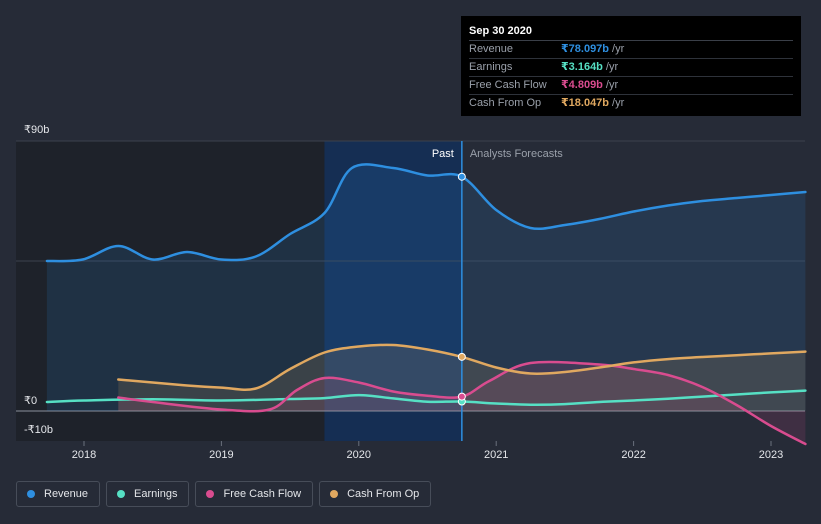 This screenshot has height=524, width=821. I want to click on legend-label: Cash From Op, so click(383, 494).